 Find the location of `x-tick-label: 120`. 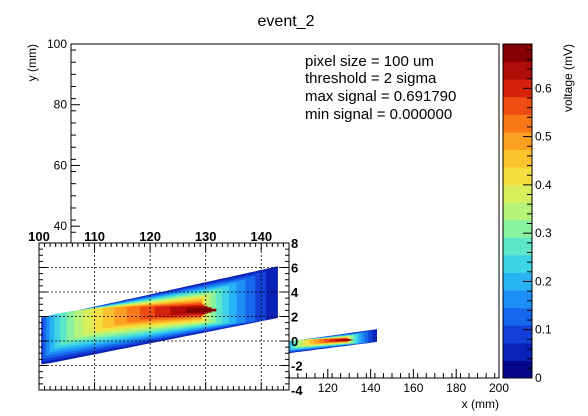

x-tick-label: 120 is located at coordinates (328, 388).